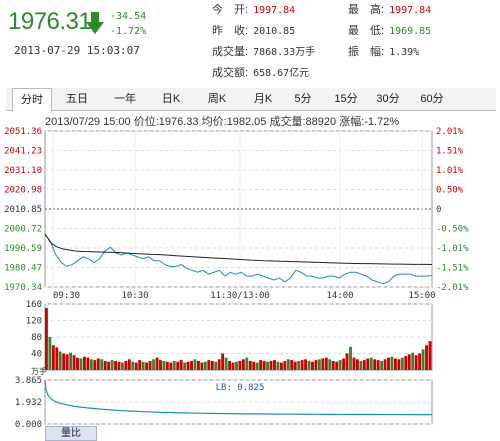  What do you see at coordinates (230, 10) in the screenshot?
I see `open-label: 今 开:` at bounding box center [230, 10].